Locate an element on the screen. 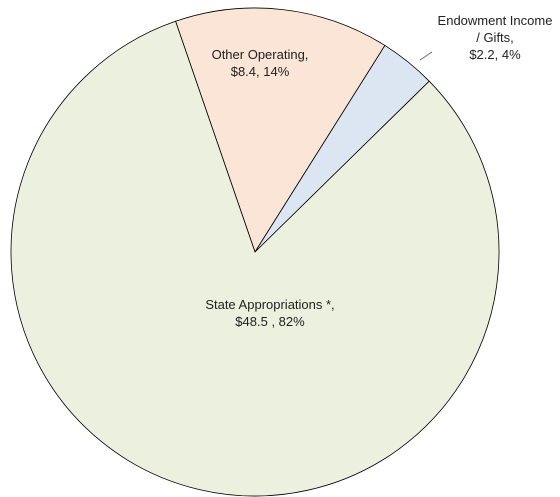 This screenshot has width=560, height=497. slice-name: Endowment Income / Gifts, is located at coordinates (495, 29).